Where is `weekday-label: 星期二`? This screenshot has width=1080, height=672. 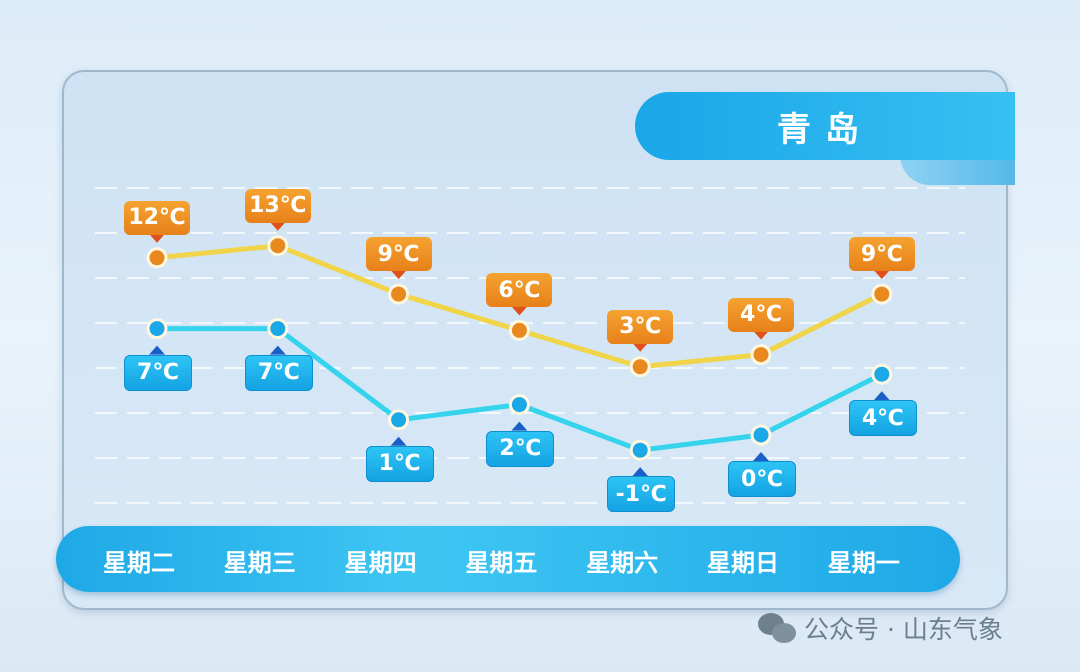
weekday-label: 星期二 is located at coordinates (139, 563).